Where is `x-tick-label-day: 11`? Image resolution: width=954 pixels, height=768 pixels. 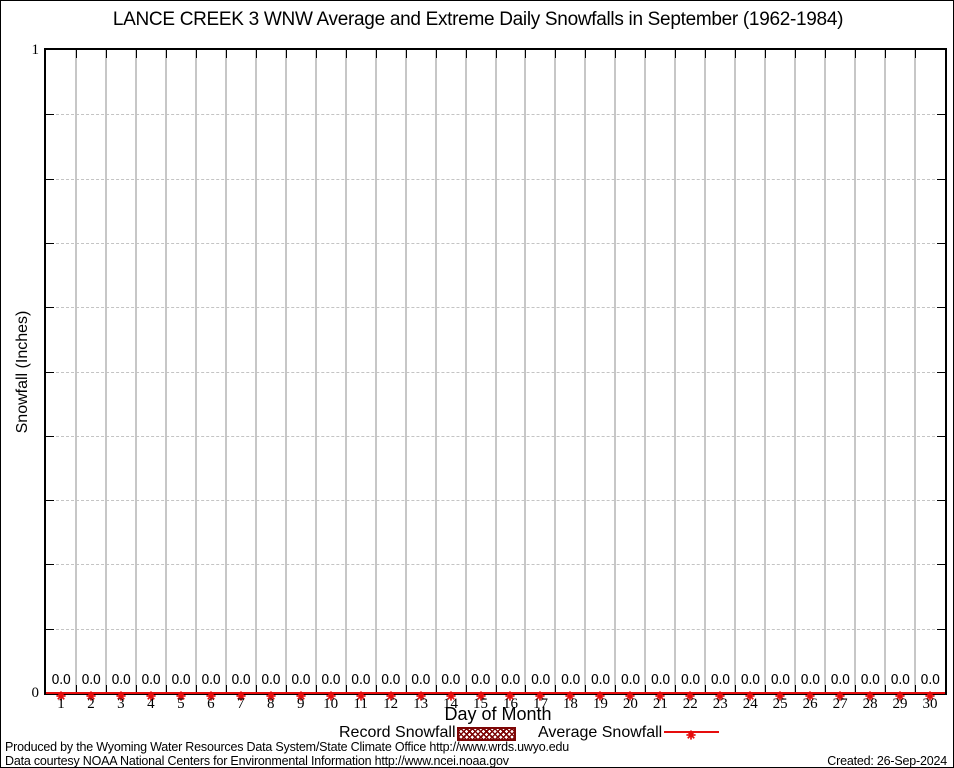
x-tick-label-day: 11 is located at coordinates (360, 704).